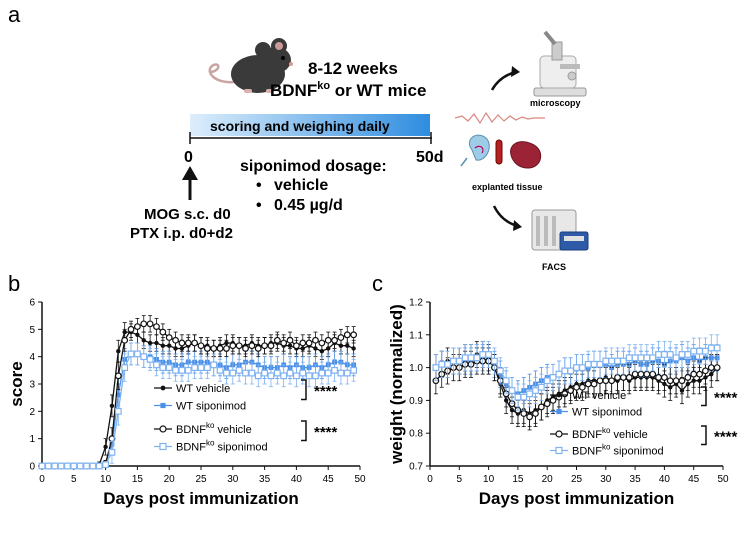 This screenshot has width=749, height=545. I want to click on x-tick-label: 0, so click(430, 479).